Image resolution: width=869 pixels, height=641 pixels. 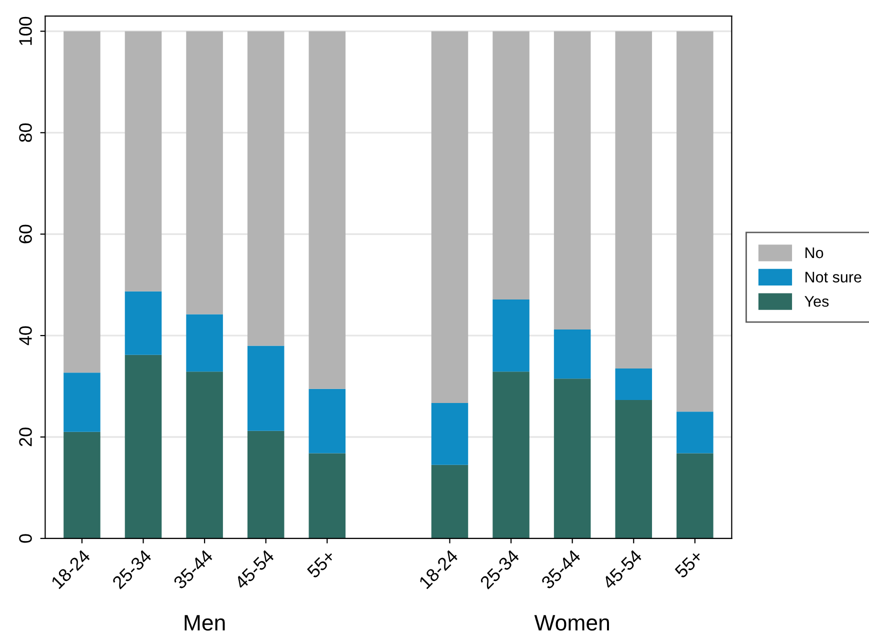 I want to click on text: Men, so click(x=204, y=623).